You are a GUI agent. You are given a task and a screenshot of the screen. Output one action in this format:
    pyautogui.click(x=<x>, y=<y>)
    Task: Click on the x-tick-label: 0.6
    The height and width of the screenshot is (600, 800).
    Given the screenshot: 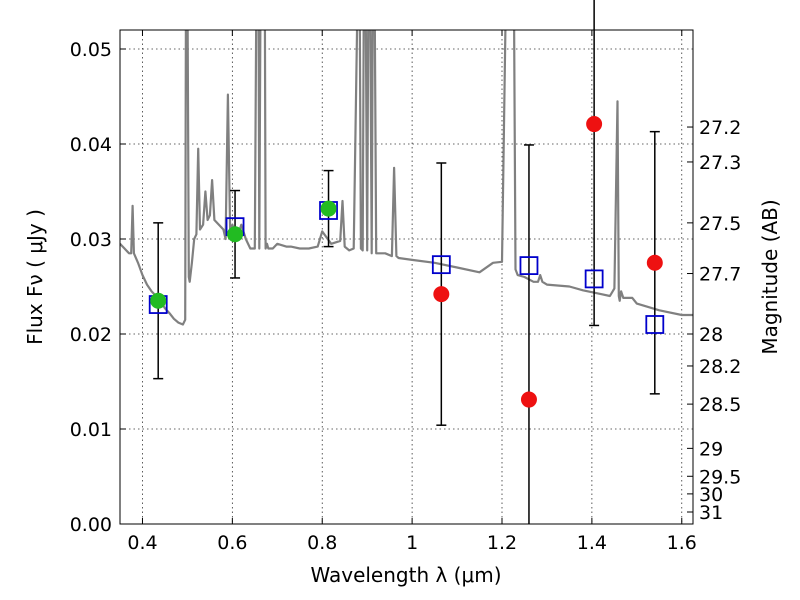 What is the action you would take?
    pyautogui.click(x=232, y=543)
    